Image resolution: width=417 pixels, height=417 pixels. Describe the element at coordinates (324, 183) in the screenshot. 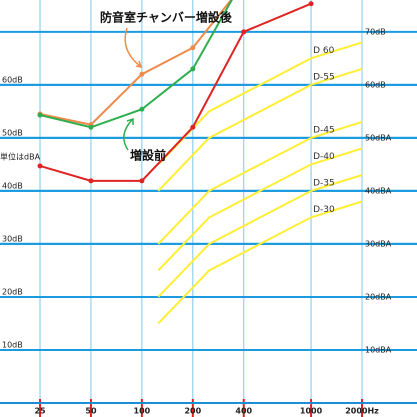

I see `d-curve-label: D-35` at that location.